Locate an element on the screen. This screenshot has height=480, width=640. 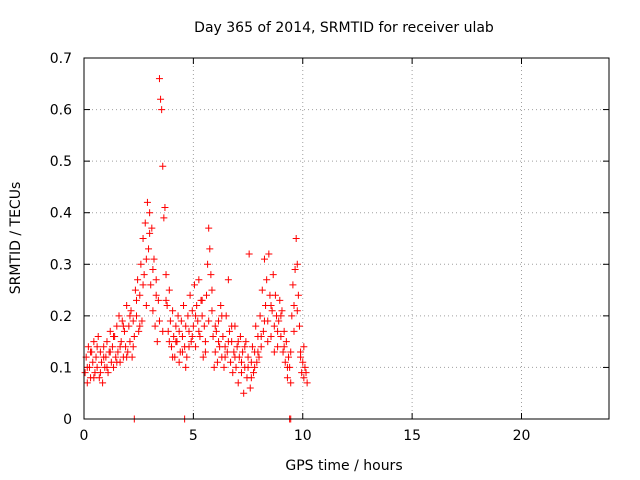
y-tick-label: 0.3 is located at coordinates (61, 265).